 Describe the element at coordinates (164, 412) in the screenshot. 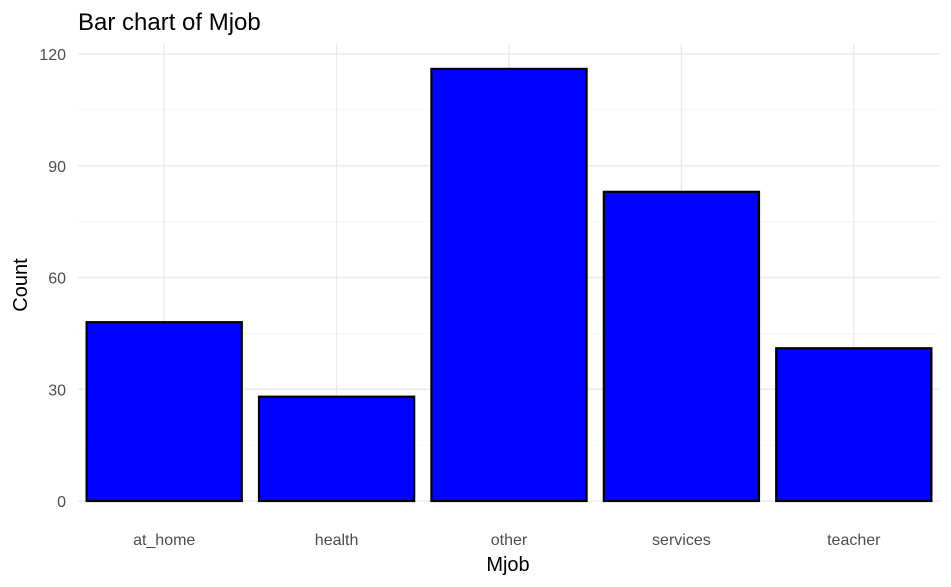

I see `bar-at-home` at that location.